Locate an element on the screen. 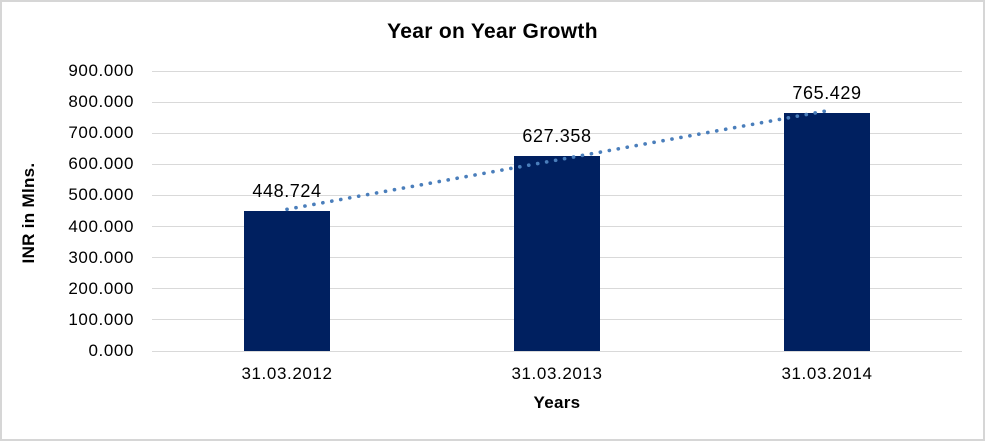 Image resolution: width=985 pixels, height=441 pixels. y-tick-label: 300.000 is located at coordinates (101, 257).